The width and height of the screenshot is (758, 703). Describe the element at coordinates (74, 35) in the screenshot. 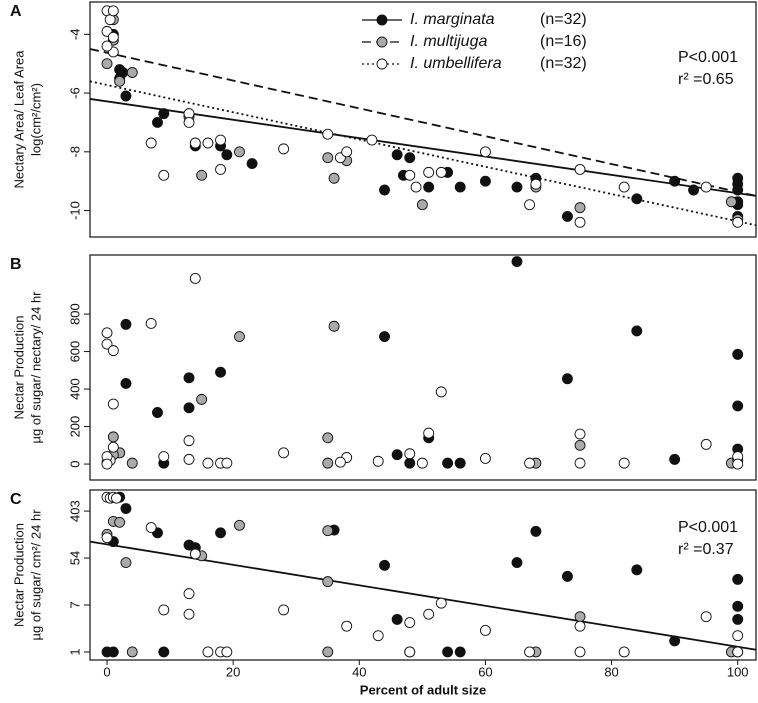

I see `y-tick-label: -4` at that location.